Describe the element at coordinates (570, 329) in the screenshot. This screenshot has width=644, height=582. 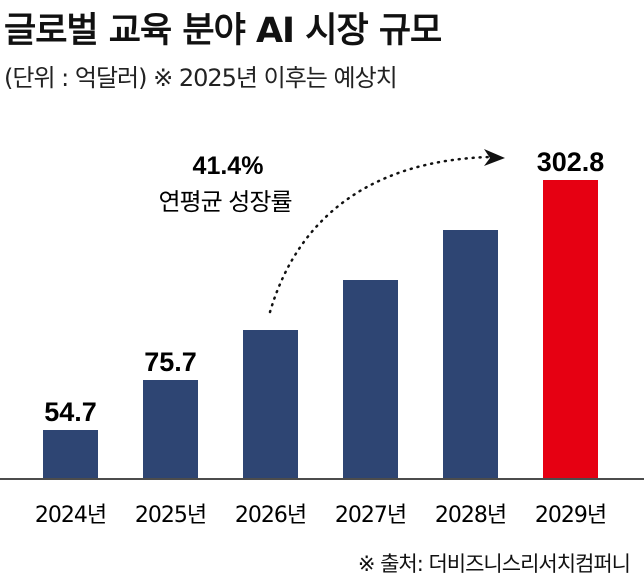
I see `bar-2029` at that location.